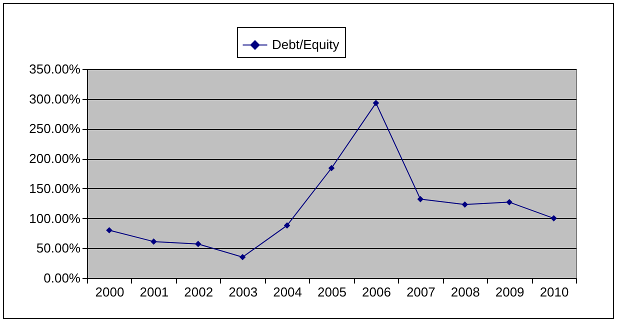 The width and height of the screenshot is (620, 331). What do you see at coordinates (465, 292) in the screenshot?
I see `x-tick-label: 2008` at bounding box center [465, 292].